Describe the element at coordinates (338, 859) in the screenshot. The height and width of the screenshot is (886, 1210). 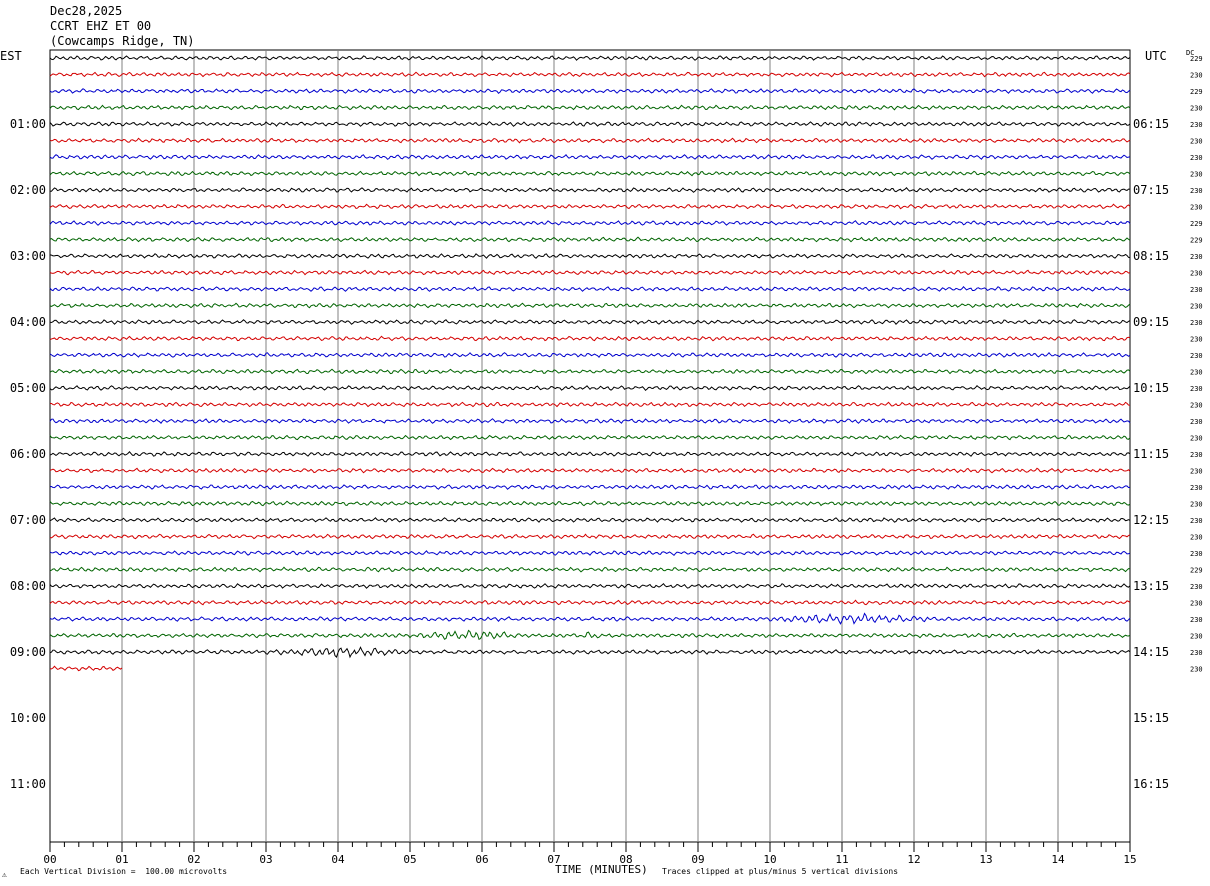
I see `x-tick-label: 04` at that location.